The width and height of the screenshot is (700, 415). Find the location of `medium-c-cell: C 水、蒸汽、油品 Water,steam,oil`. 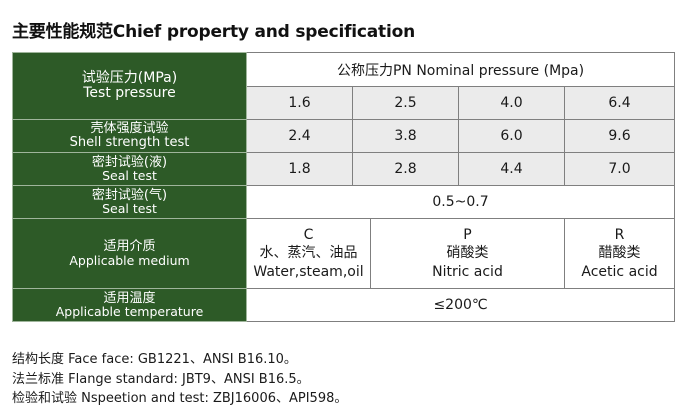

medium-c-cell: C 水、蒸汽、油品 Water,steam,oil is located at coordinates (308, 253).